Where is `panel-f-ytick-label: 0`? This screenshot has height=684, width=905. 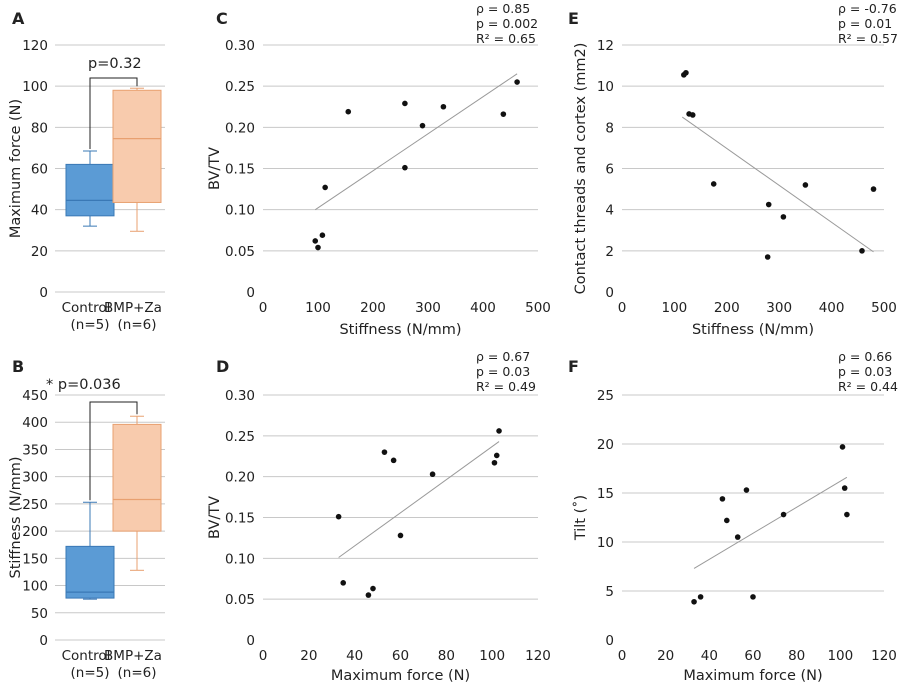 panel-f-ytick-label: 0 is located at coordinates (609, 641).